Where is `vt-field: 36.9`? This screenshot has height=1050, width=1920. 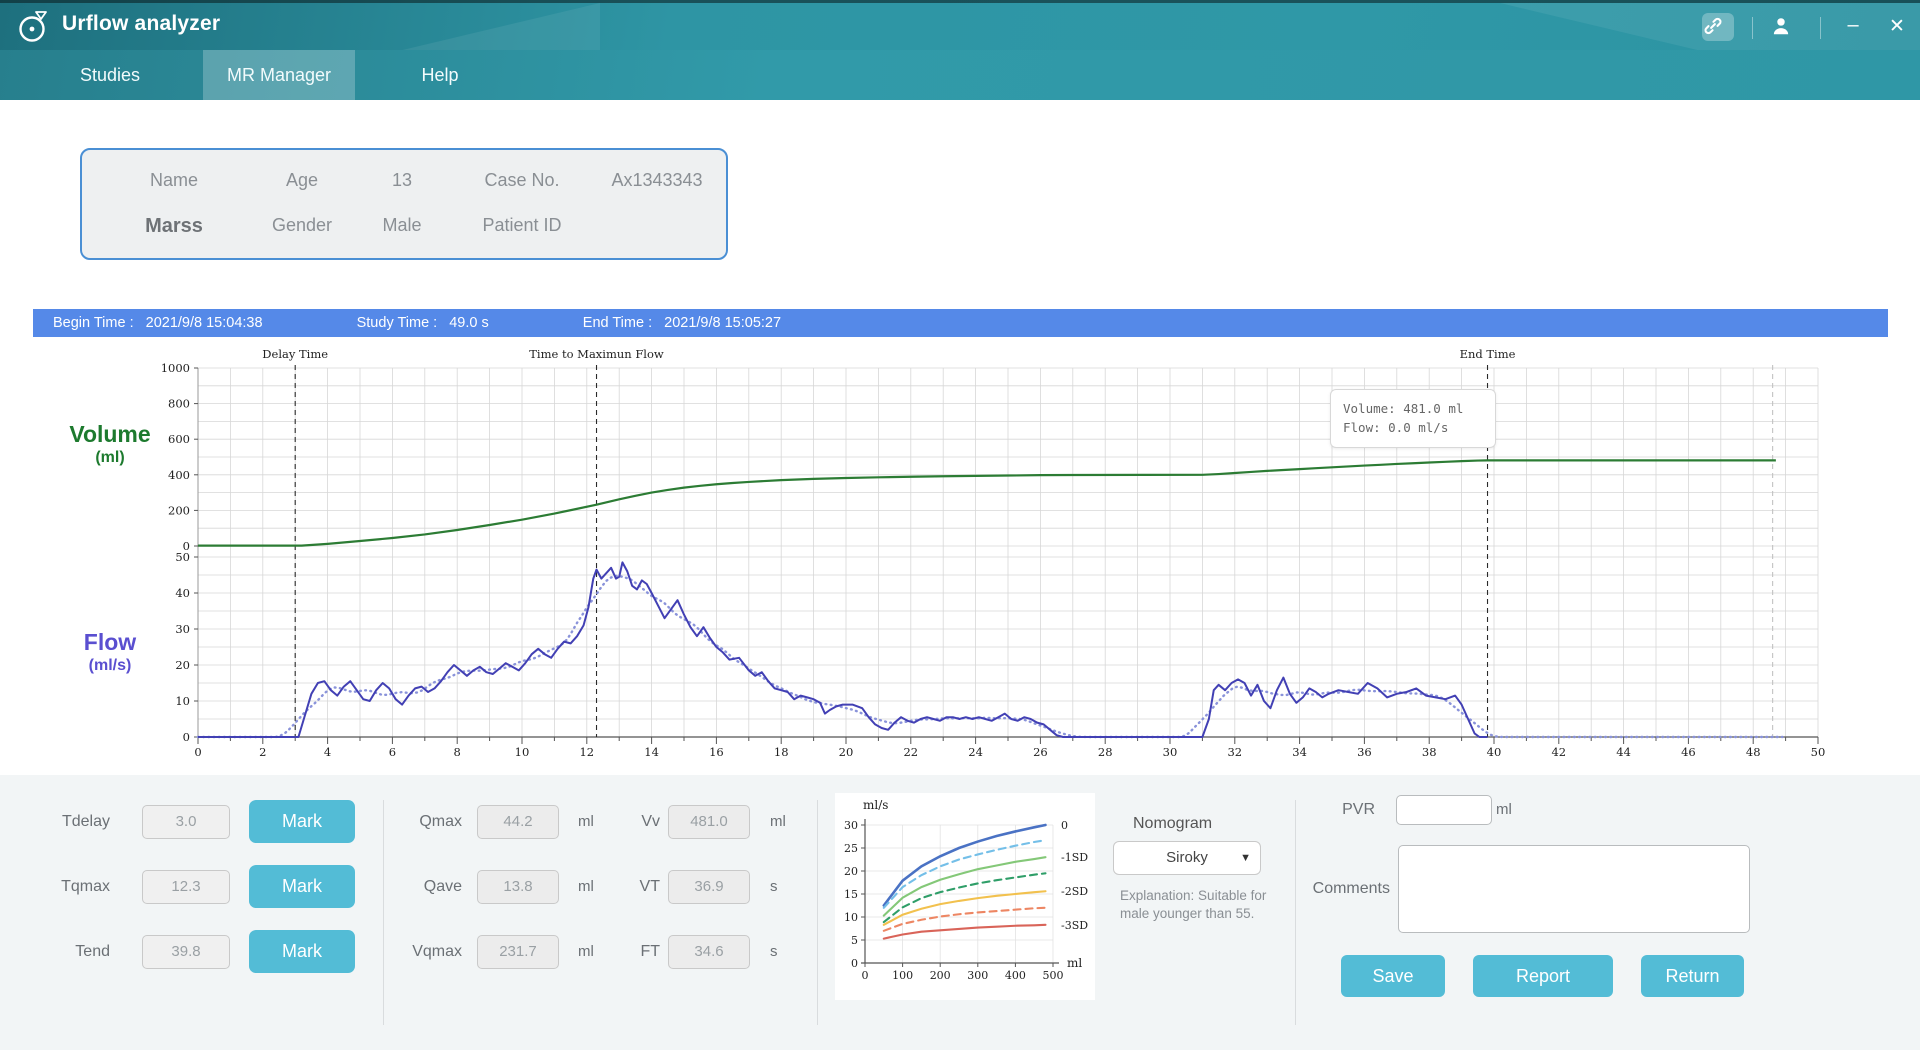
vt-field: 36.9 is located at coordinates (709, 887).